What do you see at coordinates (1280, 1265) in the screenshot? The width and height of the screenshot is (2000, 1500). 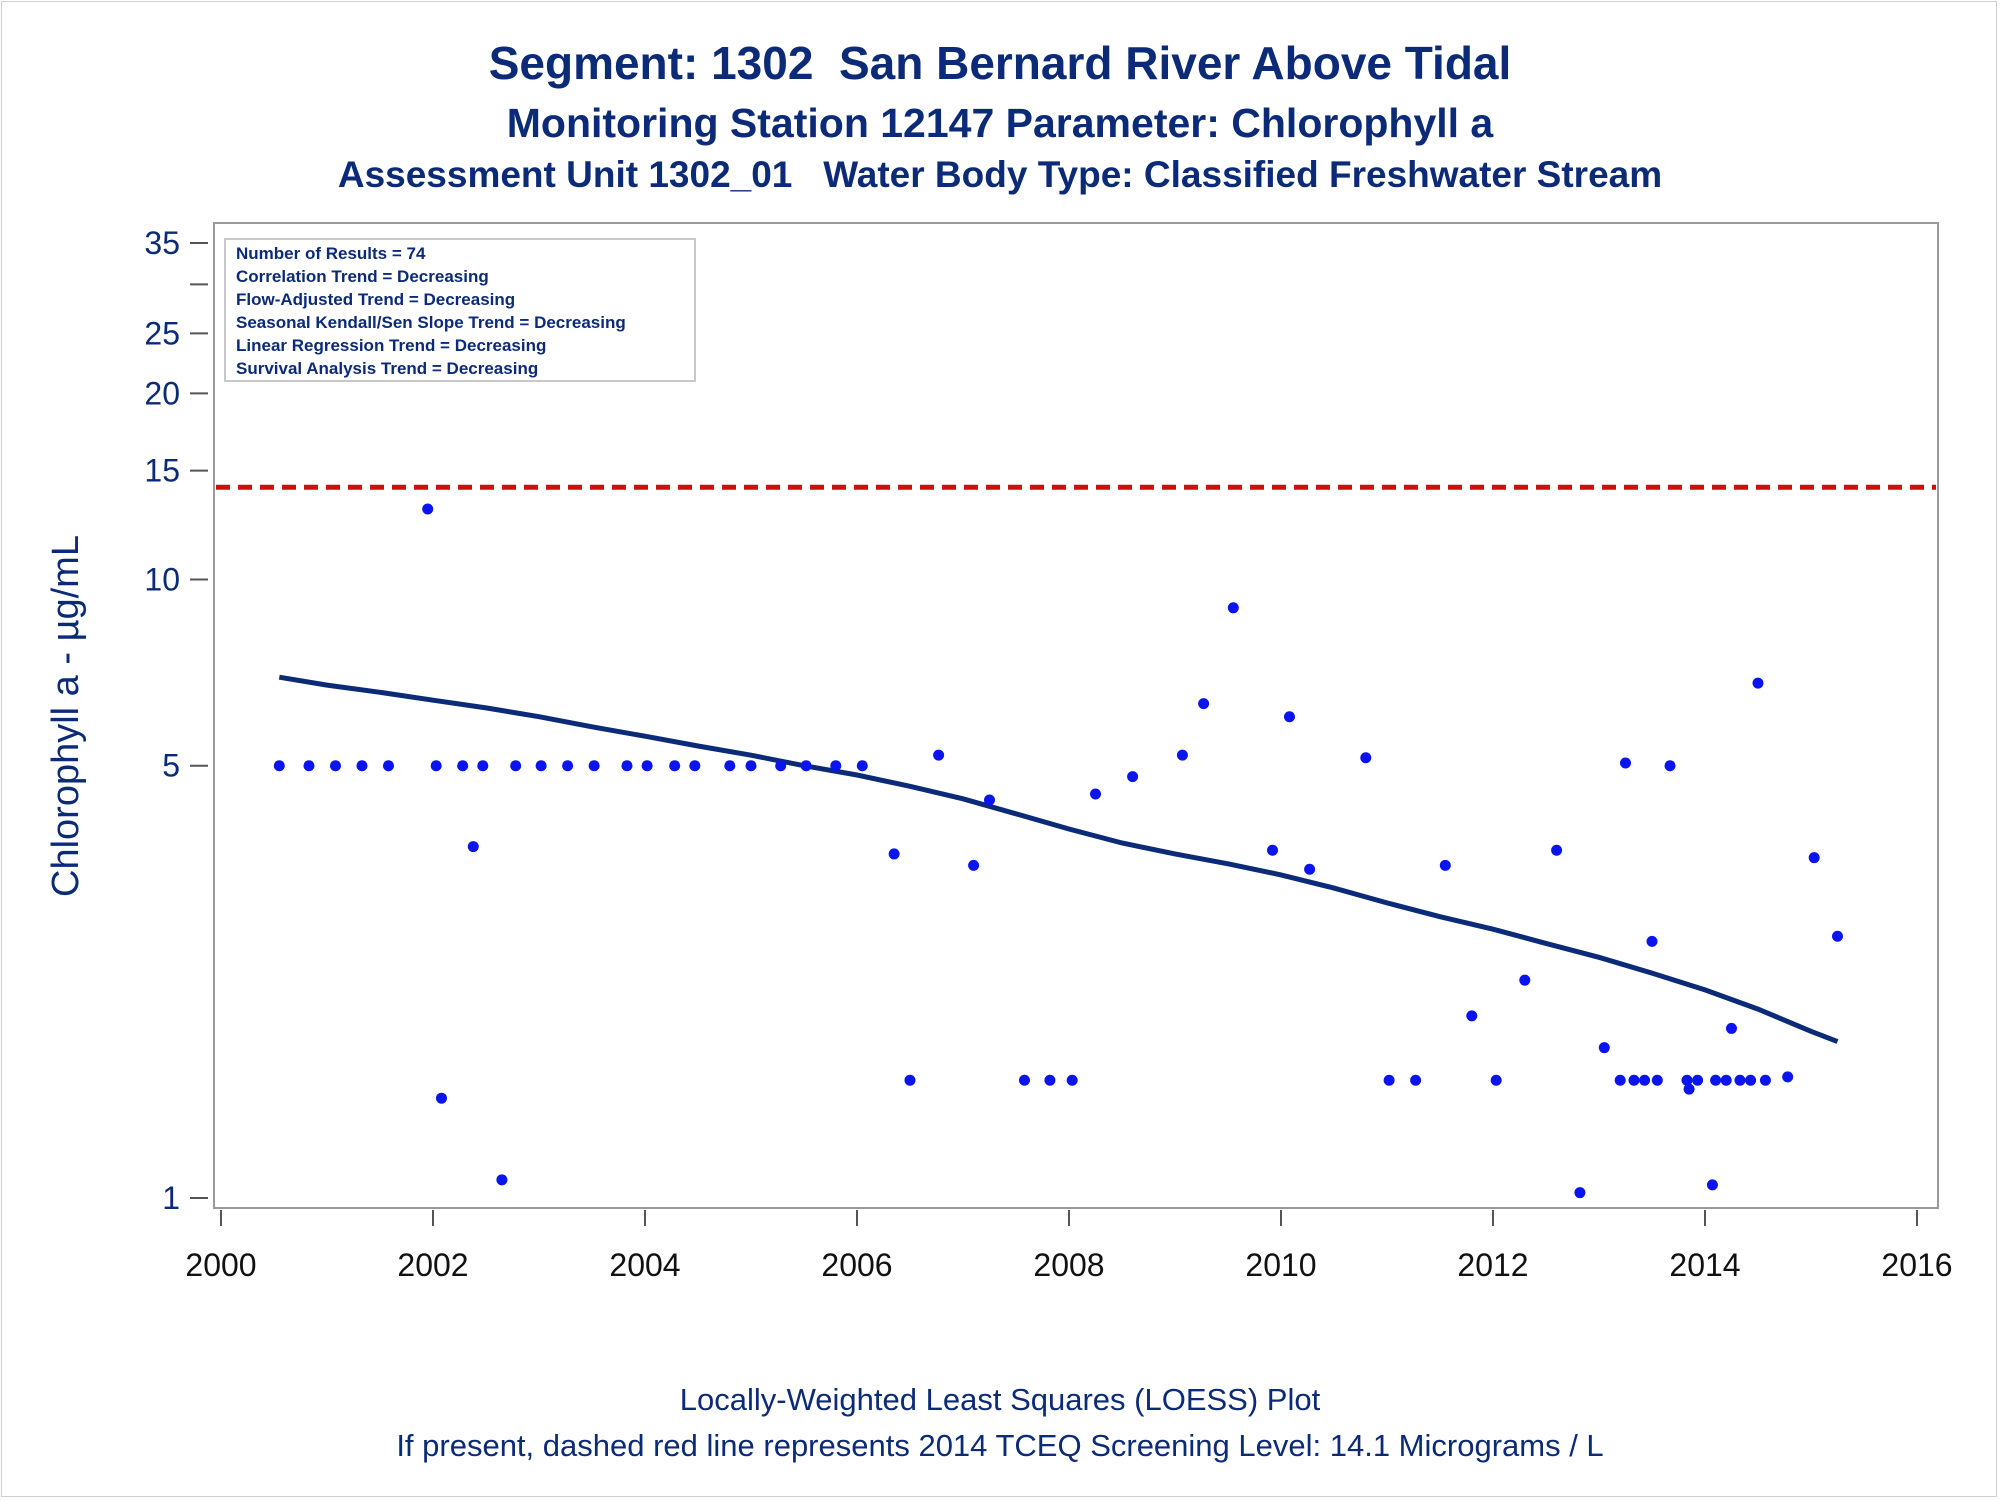 I see `x-tick-label: 2010` at bounding box center [1280, 1265].